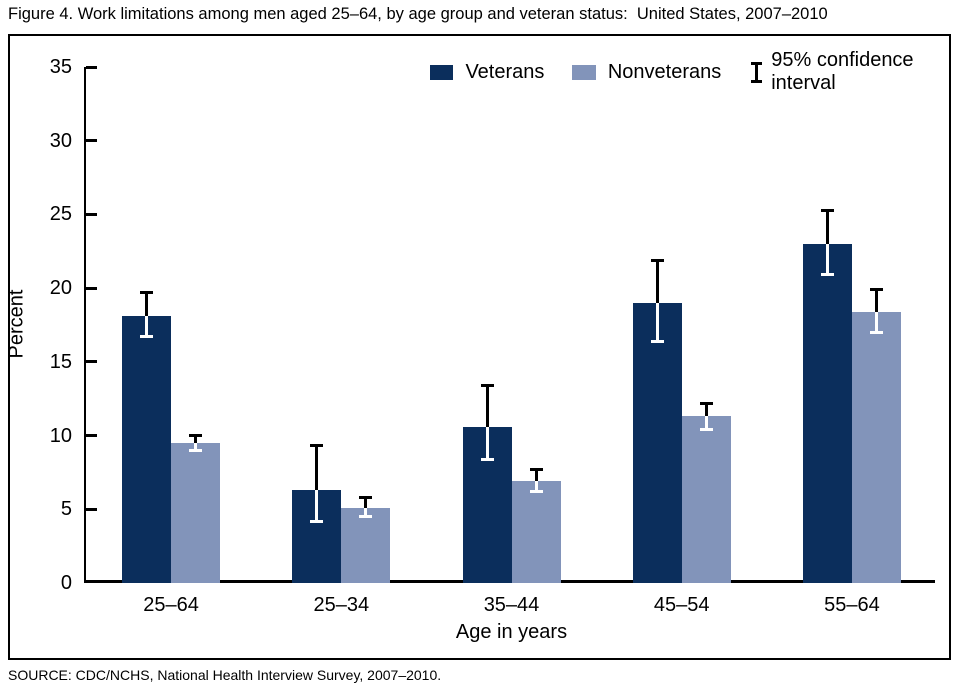  Describe the element at coordinates (66, 583) in the screenshot. I see `y-tick-label-0: 0` at that location.